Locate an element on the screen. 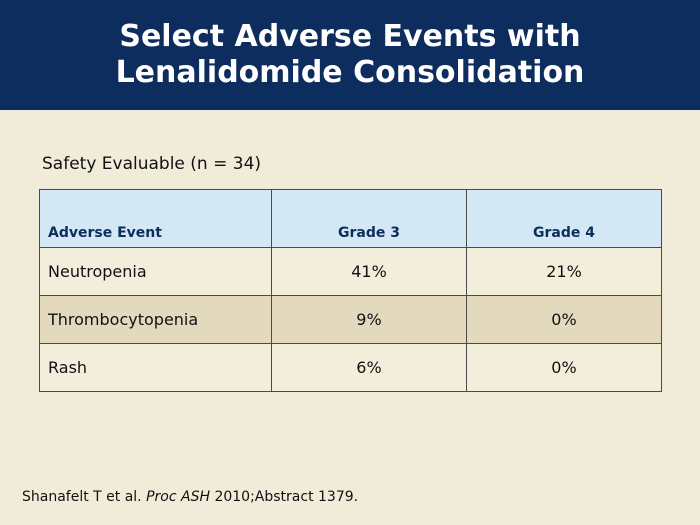  column-header-grade-3: Grade 3 is located at coordinates (369, 218).